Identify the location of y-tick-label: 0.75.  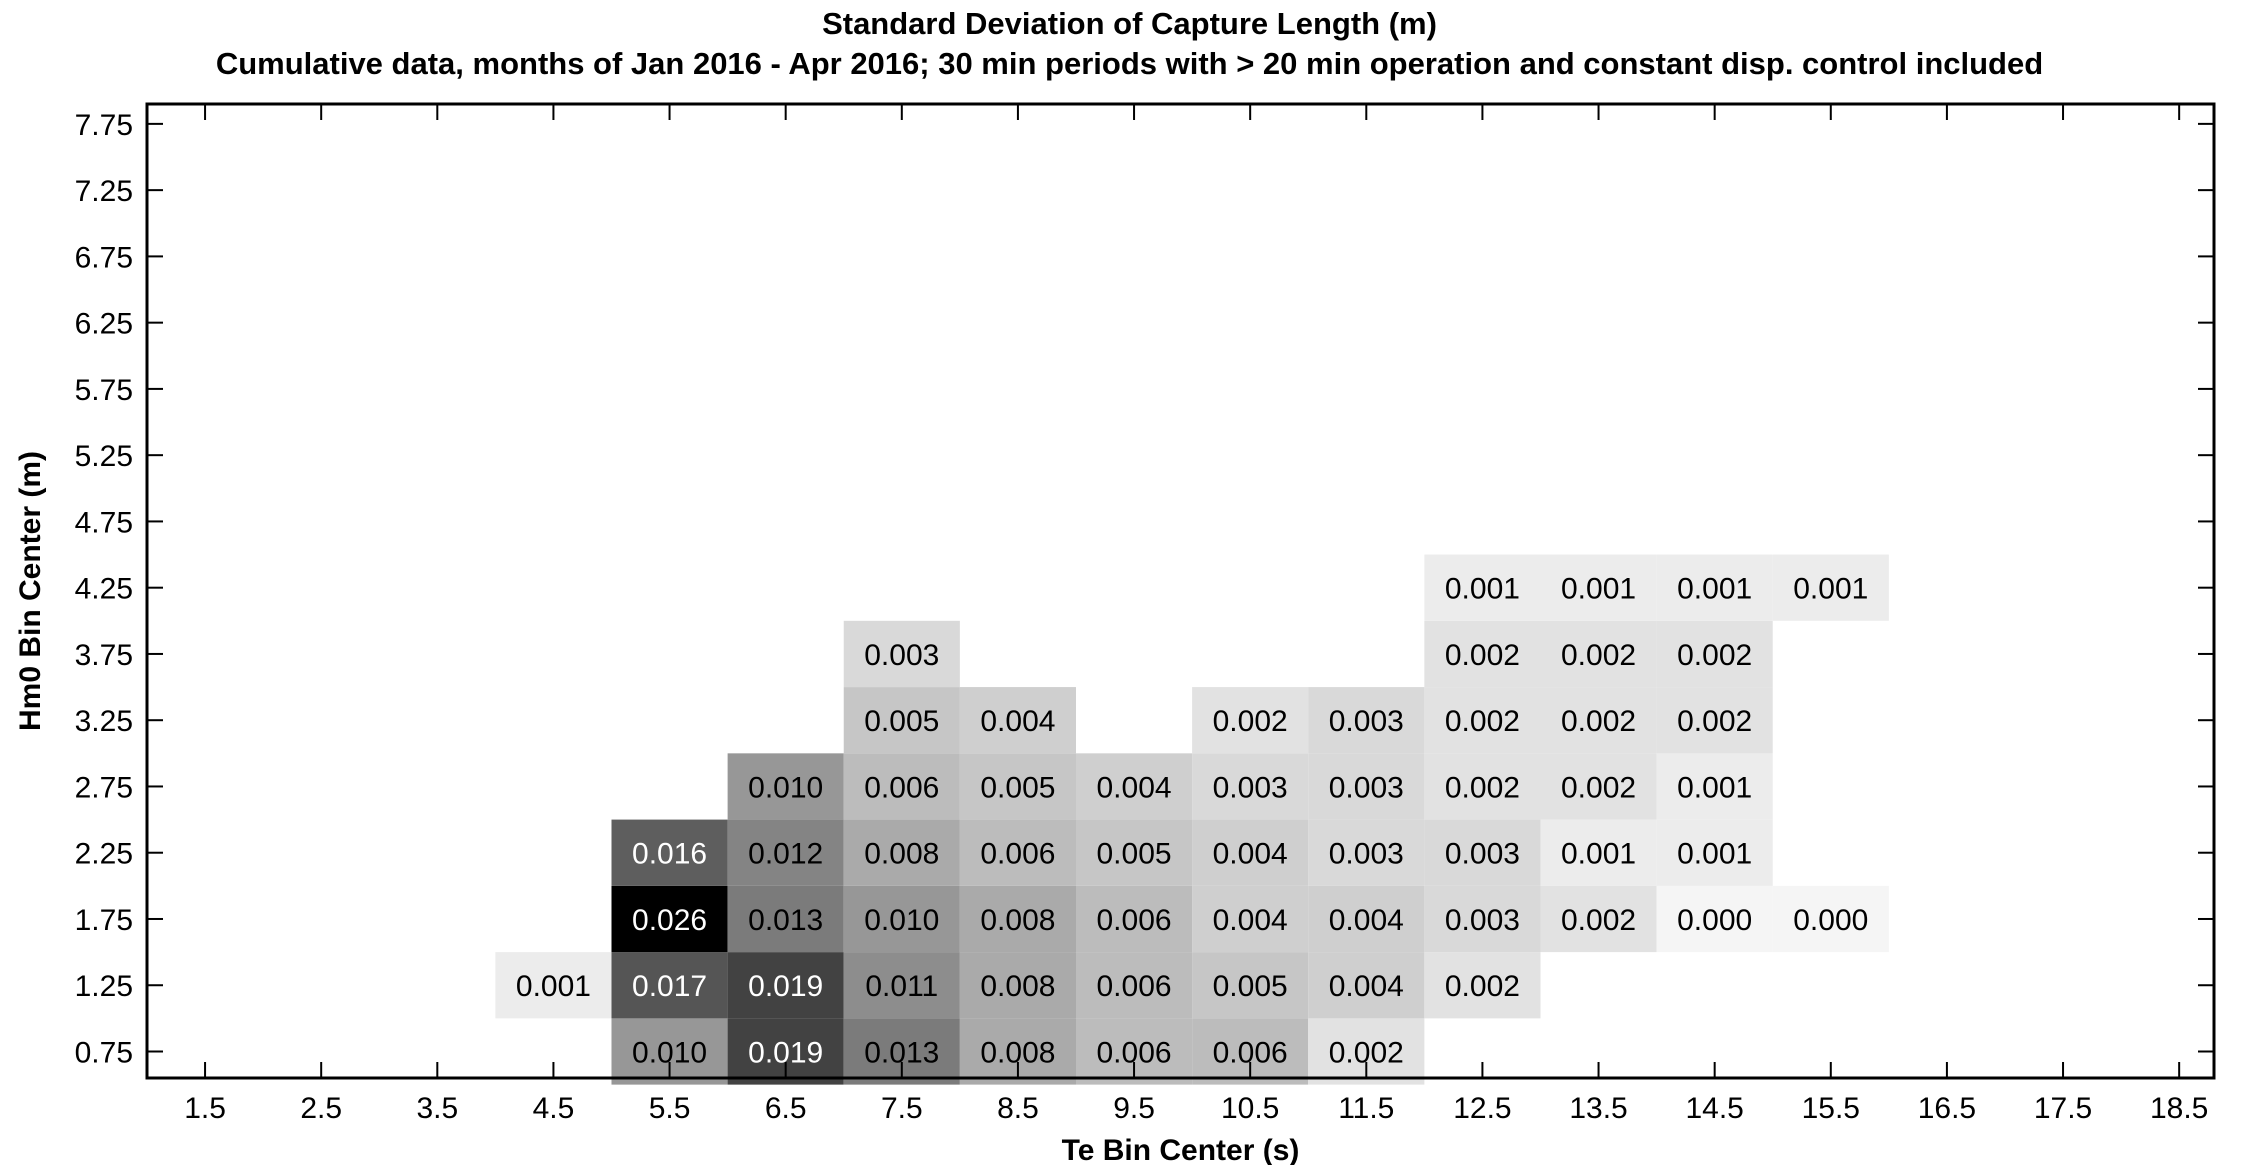
(104, 1052).